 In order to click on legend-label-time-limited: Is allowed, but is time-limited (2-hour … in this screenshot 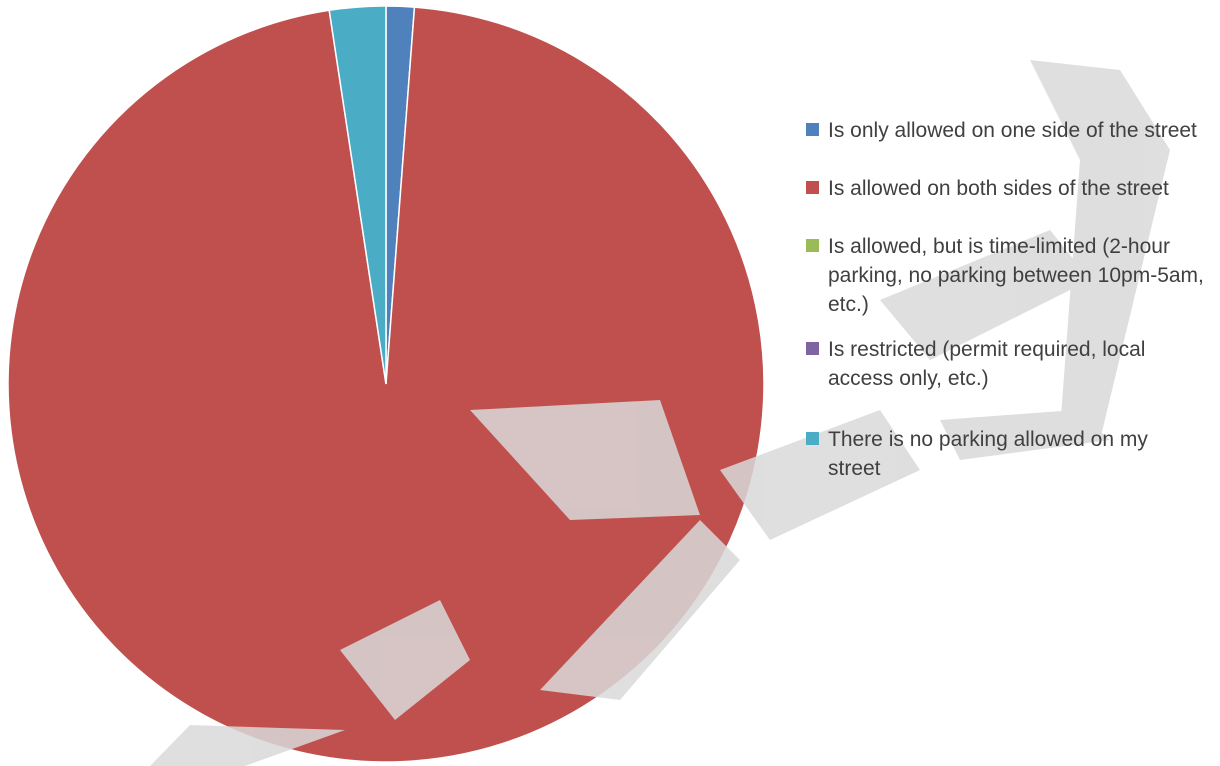, I will do `click(1016, 275)`.